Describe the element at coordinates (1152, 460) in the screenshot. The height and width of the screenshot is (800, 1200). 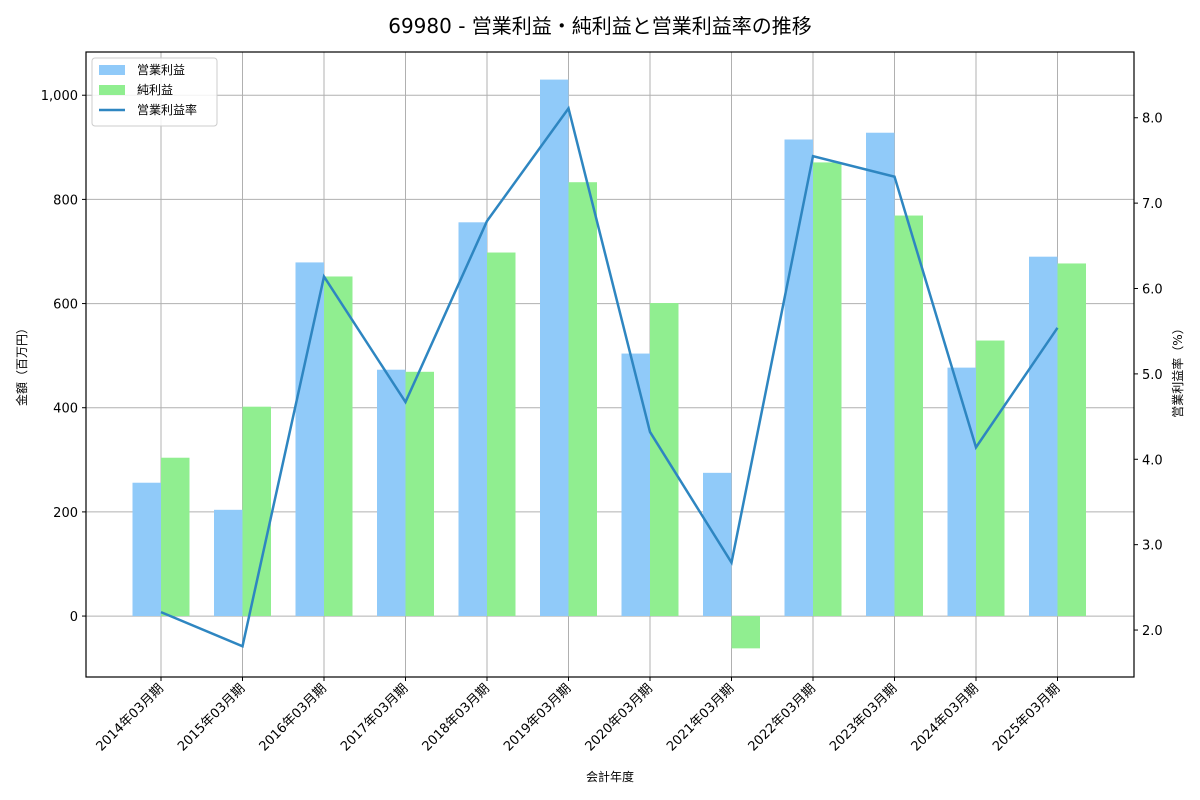
I see `svg-text: 4.0` at that location.